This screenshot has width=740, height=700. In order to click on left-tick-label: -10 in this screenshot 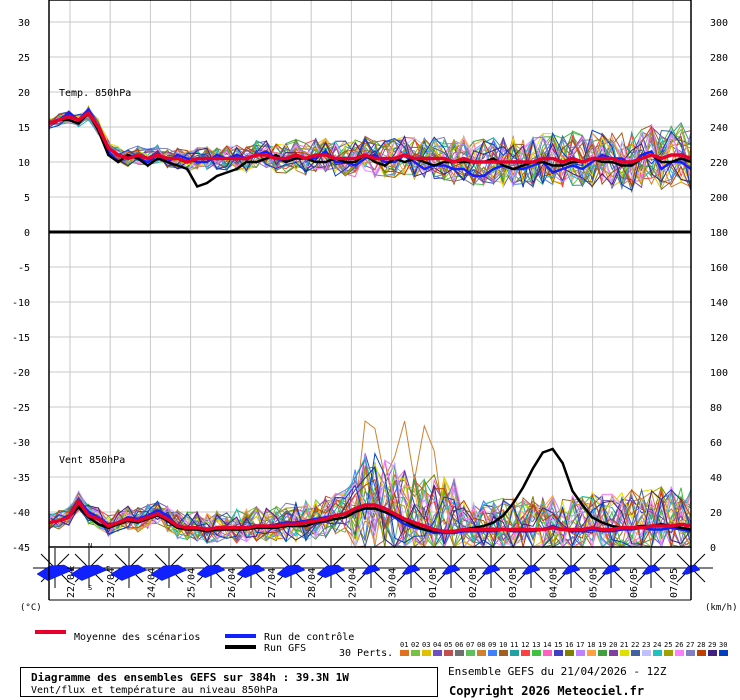, I will do `click(21, 303)`.